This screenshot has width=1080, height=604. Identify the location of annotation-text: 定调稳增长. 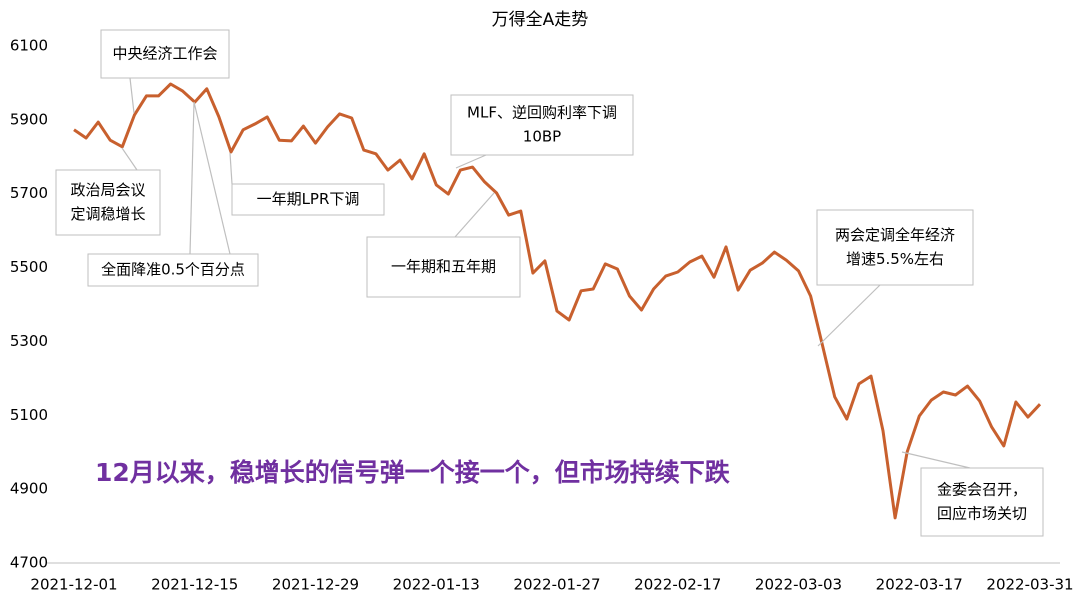
(107, 214).